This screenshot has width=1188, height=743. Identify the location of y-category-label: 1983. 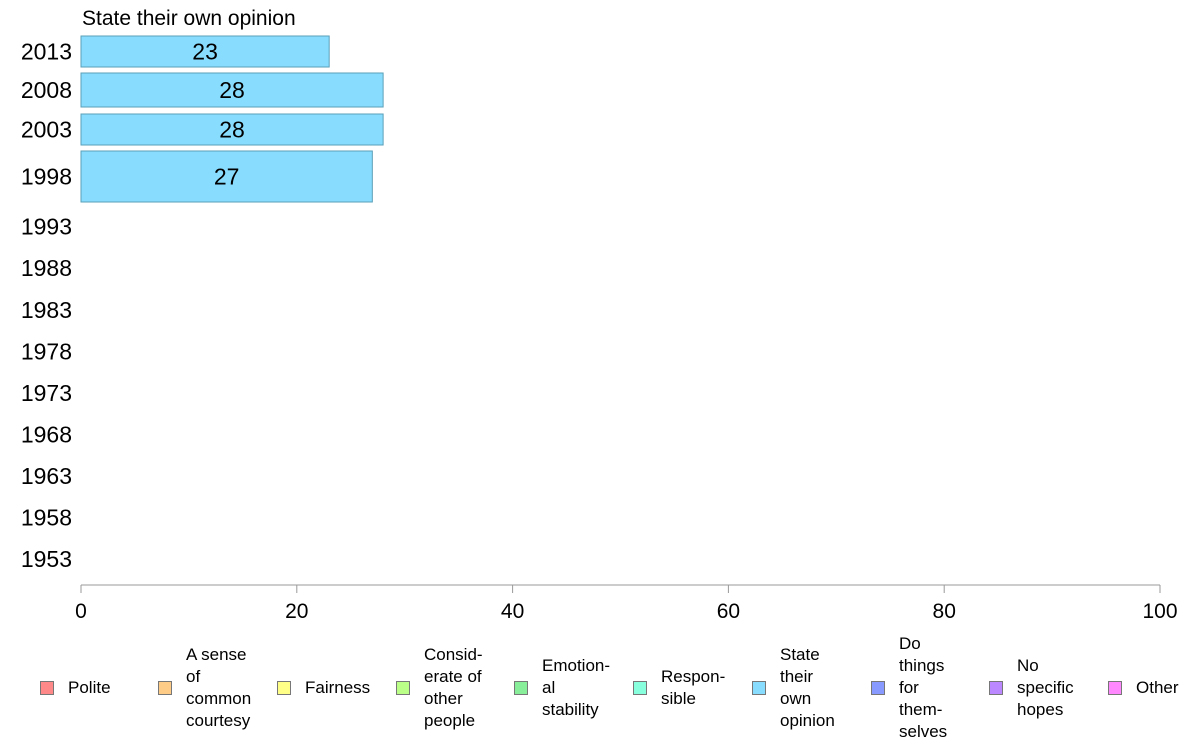
(46, 310).